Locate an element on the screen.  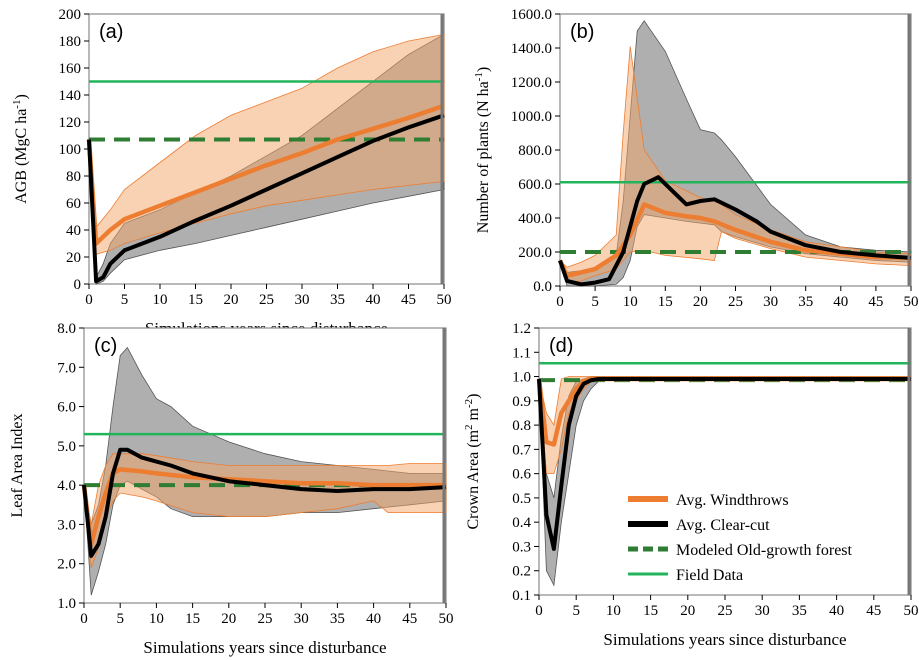
y-tick-label: 0.2 is located at coordinates (521, 572).